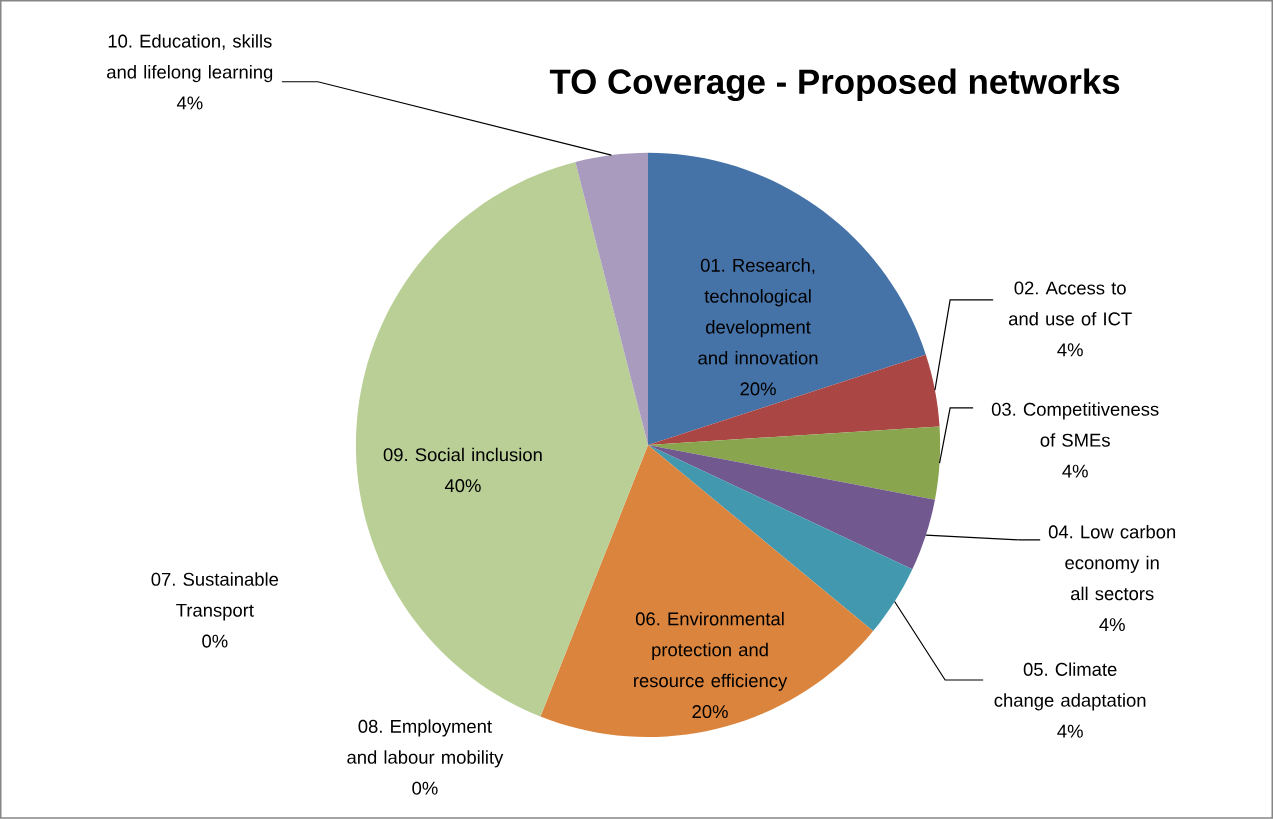 This screenshot has height=819, width=1273. I want to click on slice-label: 02. Access to and use of ICT, so click(1070, 303).